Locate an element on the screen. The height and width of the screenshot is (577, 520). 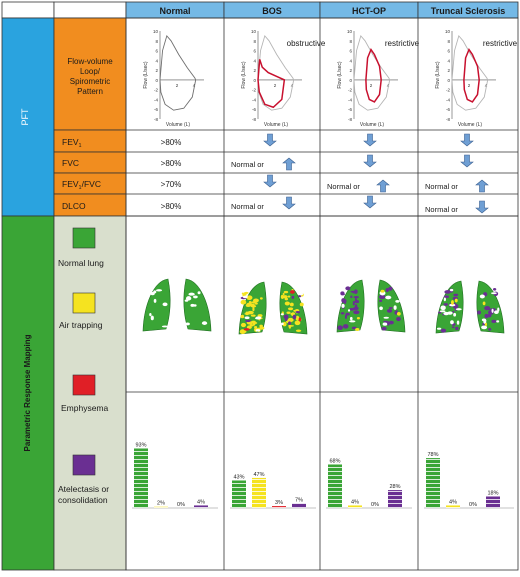
col-header-normal: Normal is located at coordinates (174, 11).